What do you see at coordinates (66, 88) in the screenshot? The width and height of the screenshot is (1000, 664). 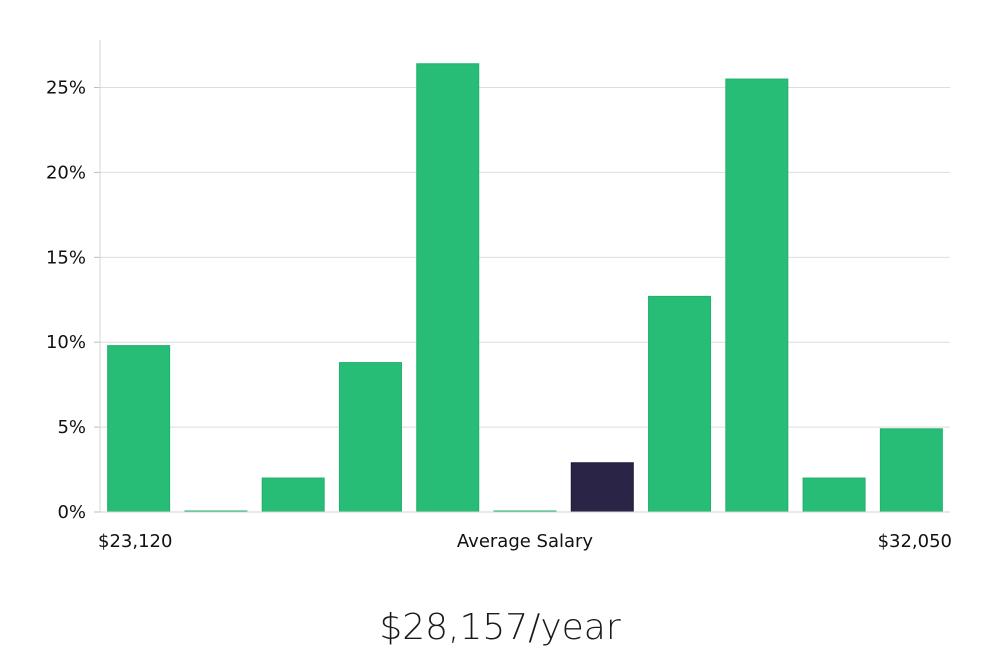 I see `y-tick-label: 25%` at bounding box center [66, 88].